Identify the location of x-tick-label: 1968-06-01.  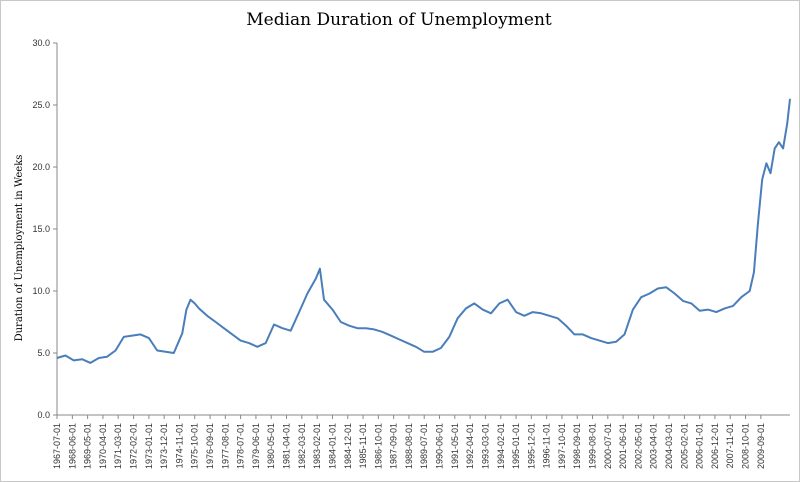
(72, 446).